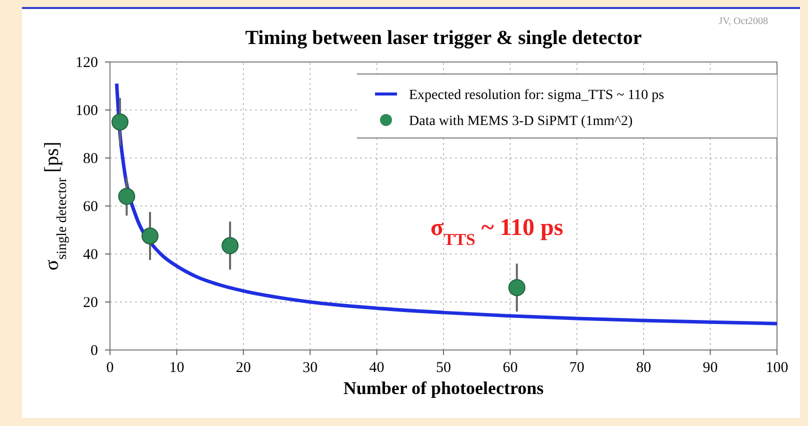 The height and width of the screenshot is (426, 808). What do you see at coordinates (87, 63) in the screenshot?
I see `y-tick-label: 120` at bounding box center [87, 63].